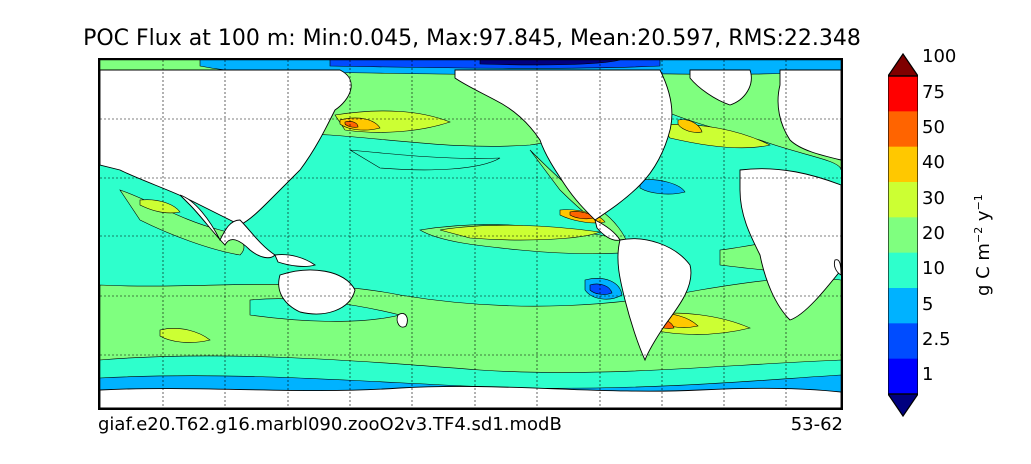  What do you see at coordinates (933, 163) in the screenshot?
I see `colorbar-tick-label: 40` at bounding box center [933, 163].